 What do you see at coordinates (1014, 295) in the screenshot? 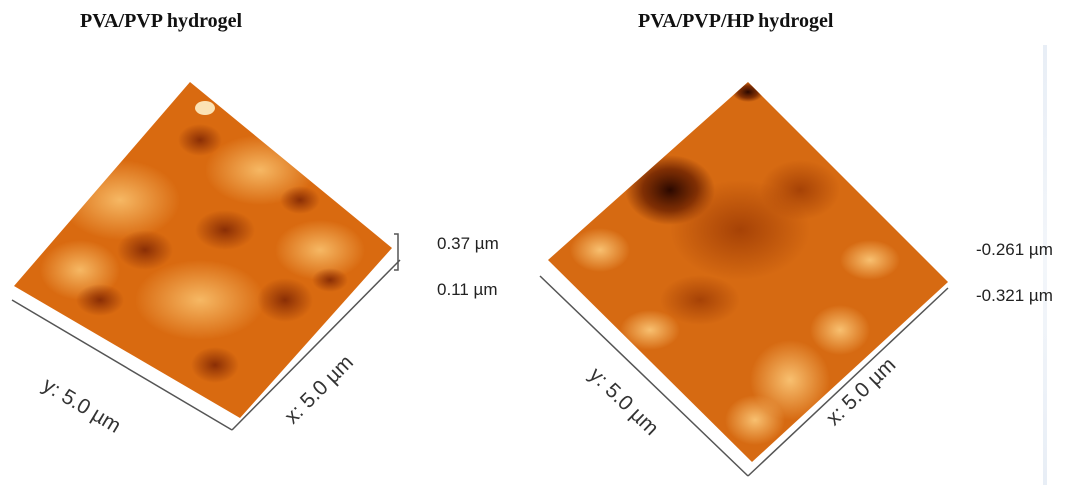
I see `scale-min-label: -0.321 µm` at bounding box center [1014, 295].